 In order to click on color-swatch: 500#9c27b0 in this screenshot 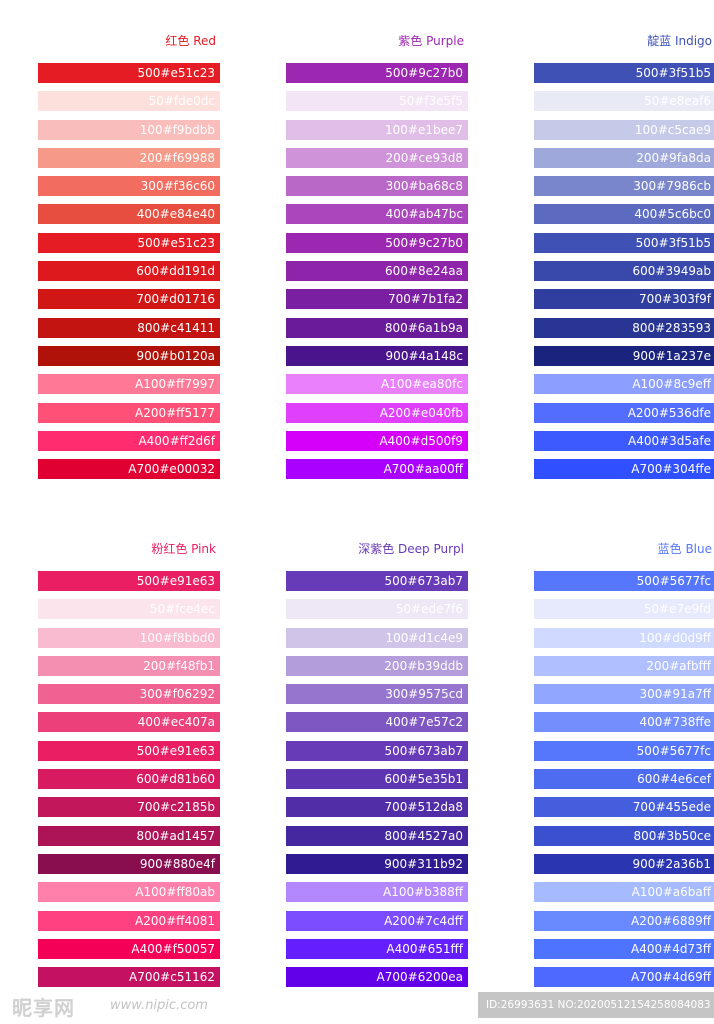, I will do `click(377, 73)`.